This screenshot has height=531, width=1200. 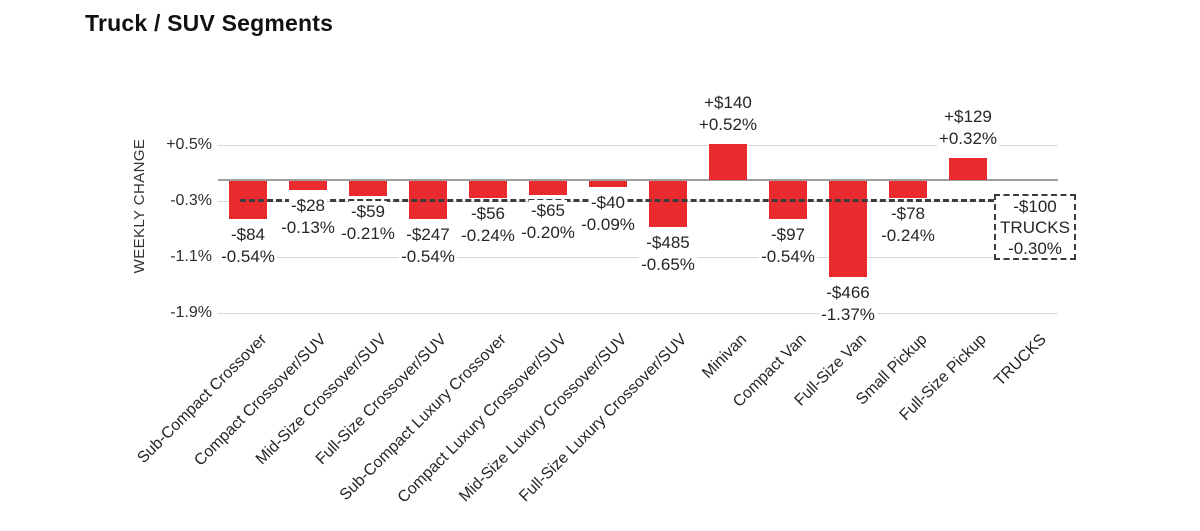 What do you see at coordinates (209, 23) in the screenshot?
I see `chart-title: Truck / SUV Segments` at bounding box center [209, 23].